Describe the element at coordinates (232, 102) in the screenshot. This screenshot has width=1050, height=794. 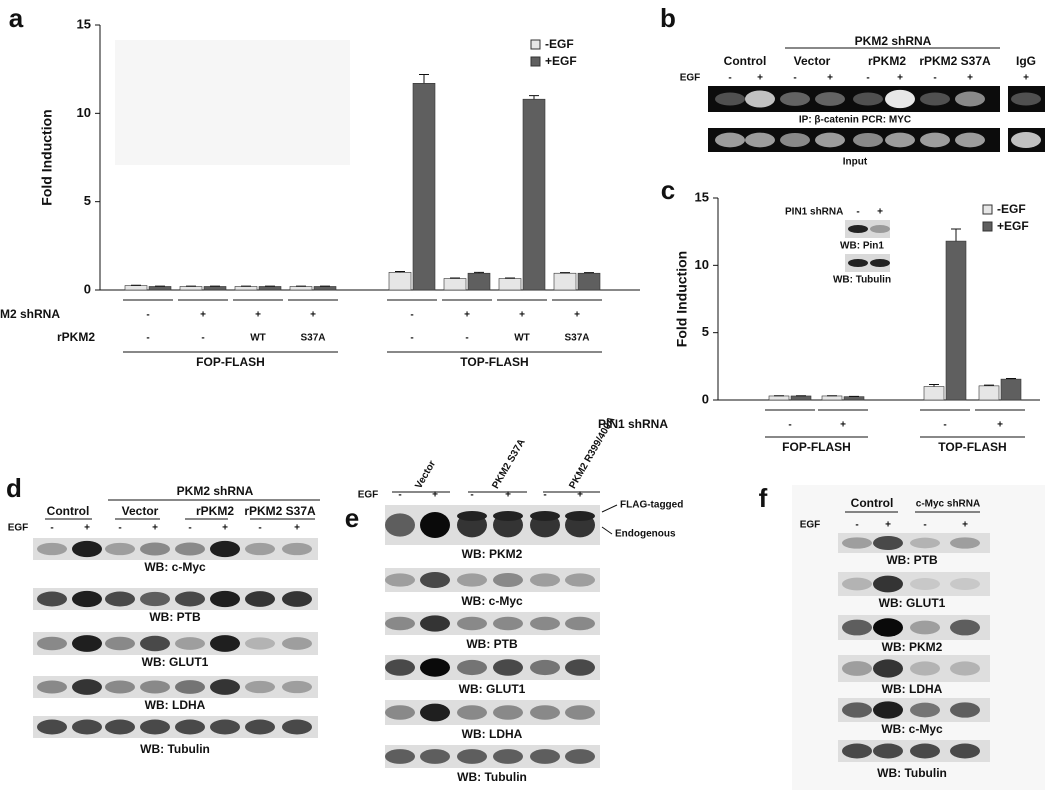
I see `shade` at that location.